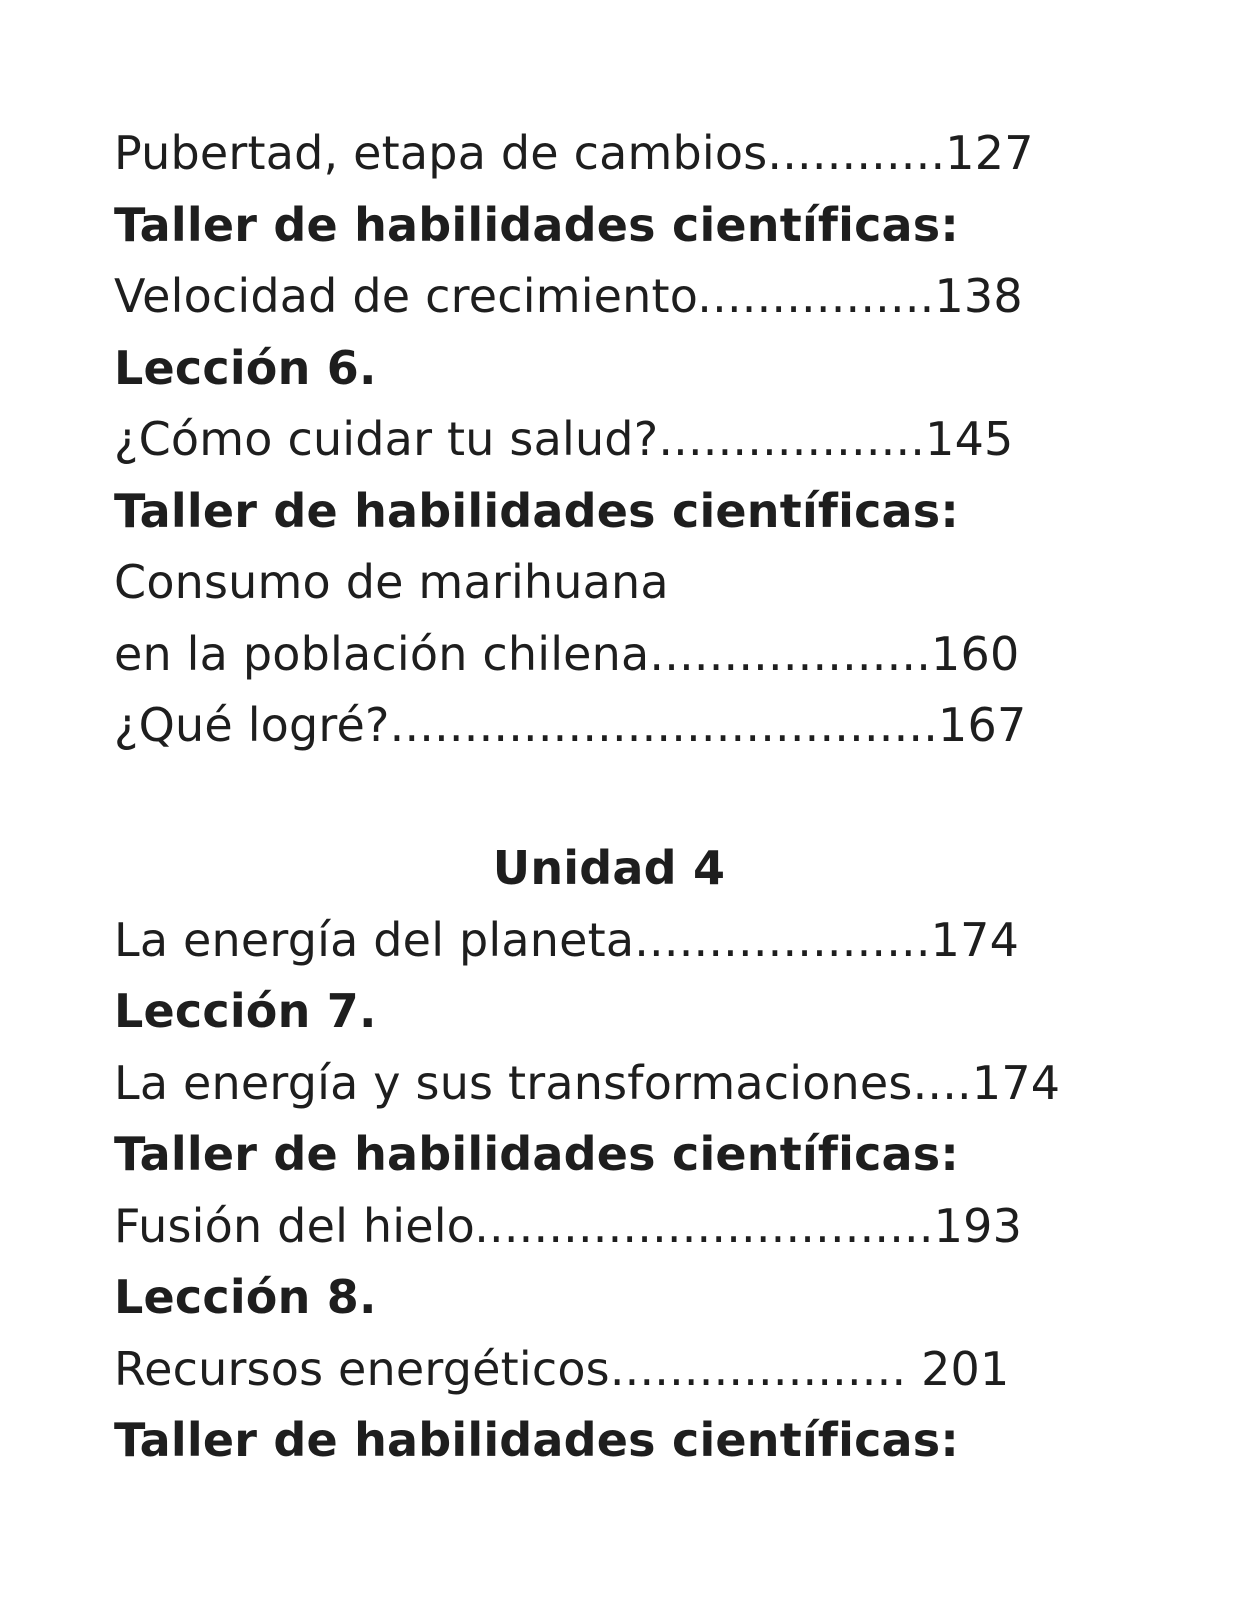  I want to click on section-gap, so click(609, 798).